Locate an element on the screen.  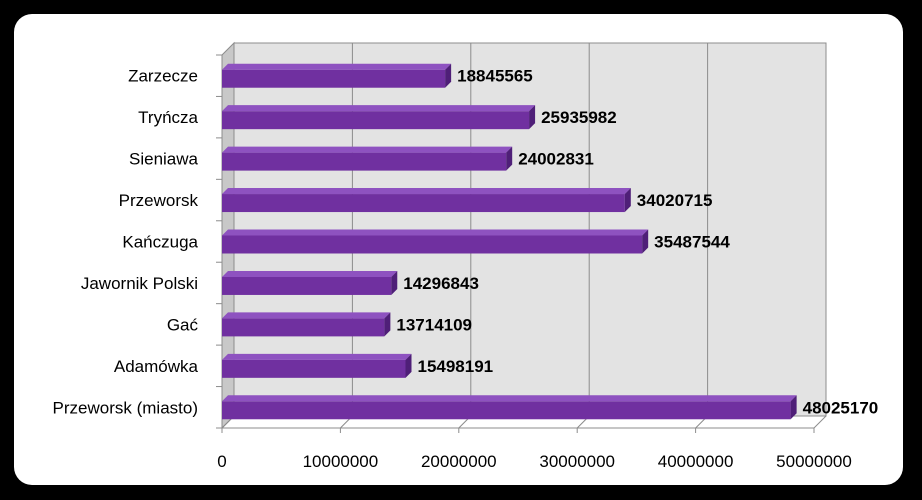
data-label: 48025170 is located at coordinates (841, 407).